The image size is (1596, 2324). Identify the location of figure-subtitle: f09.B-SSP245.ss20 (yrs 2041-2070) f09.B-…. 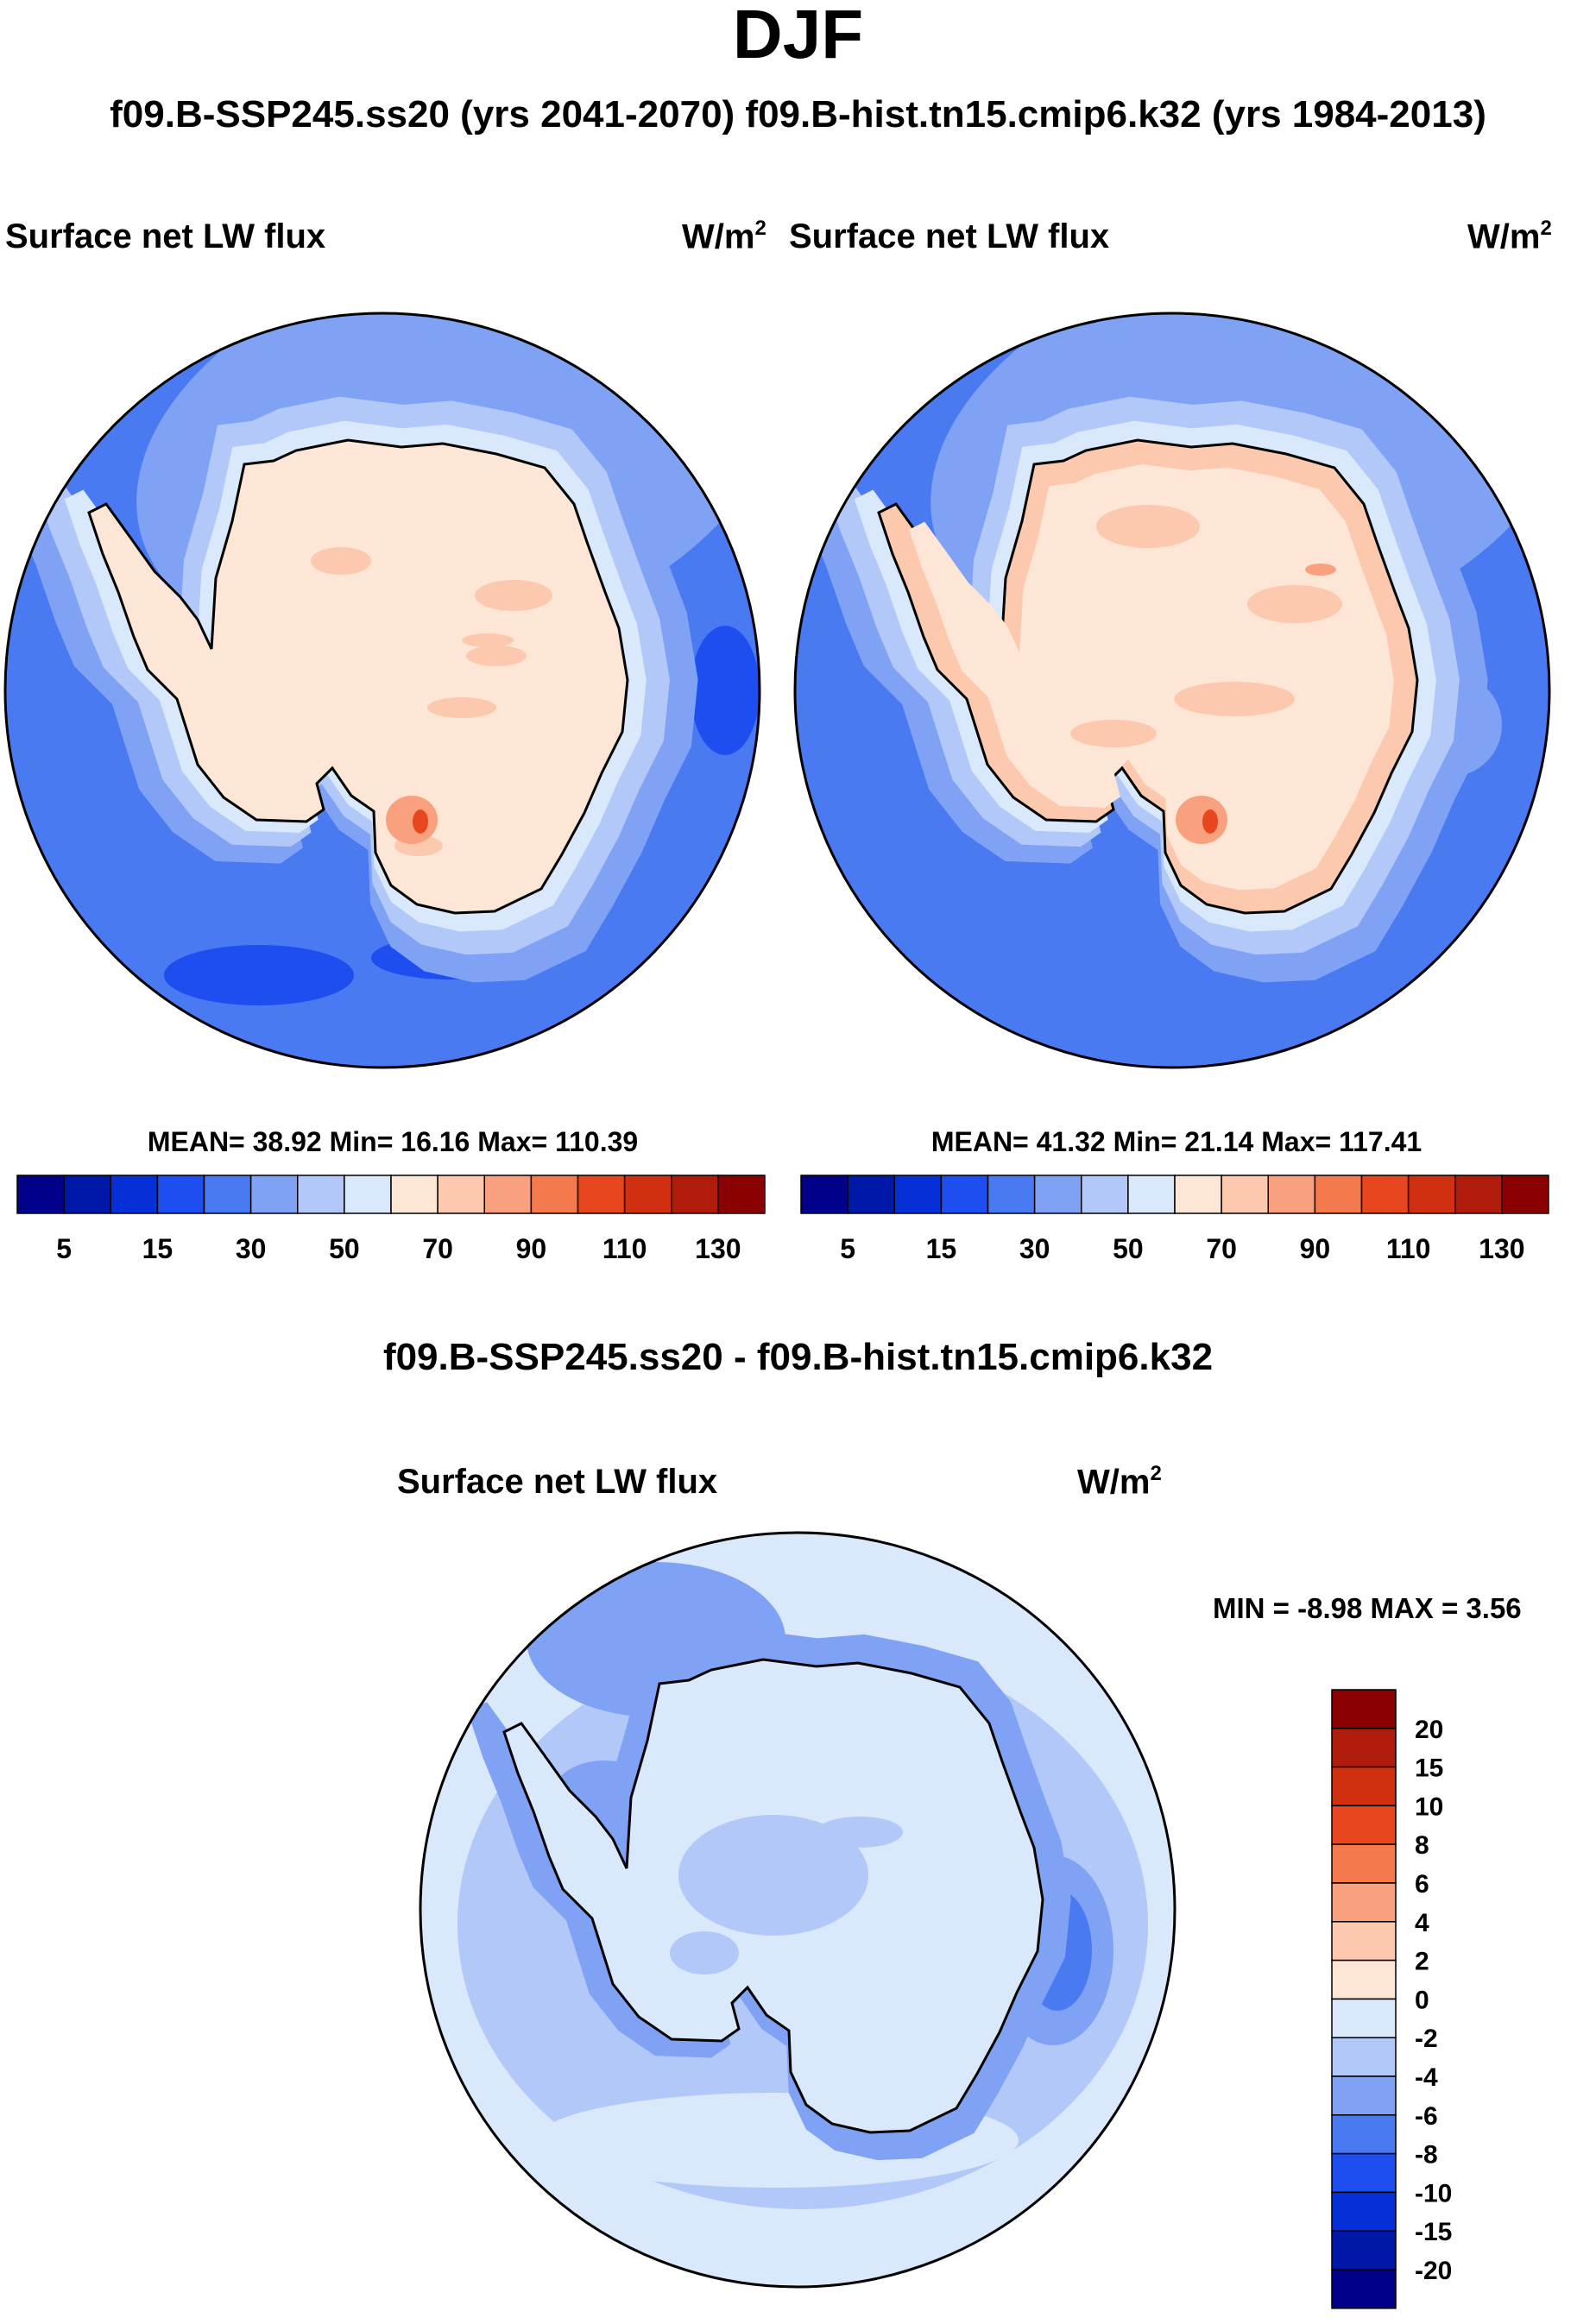
(798, 114).